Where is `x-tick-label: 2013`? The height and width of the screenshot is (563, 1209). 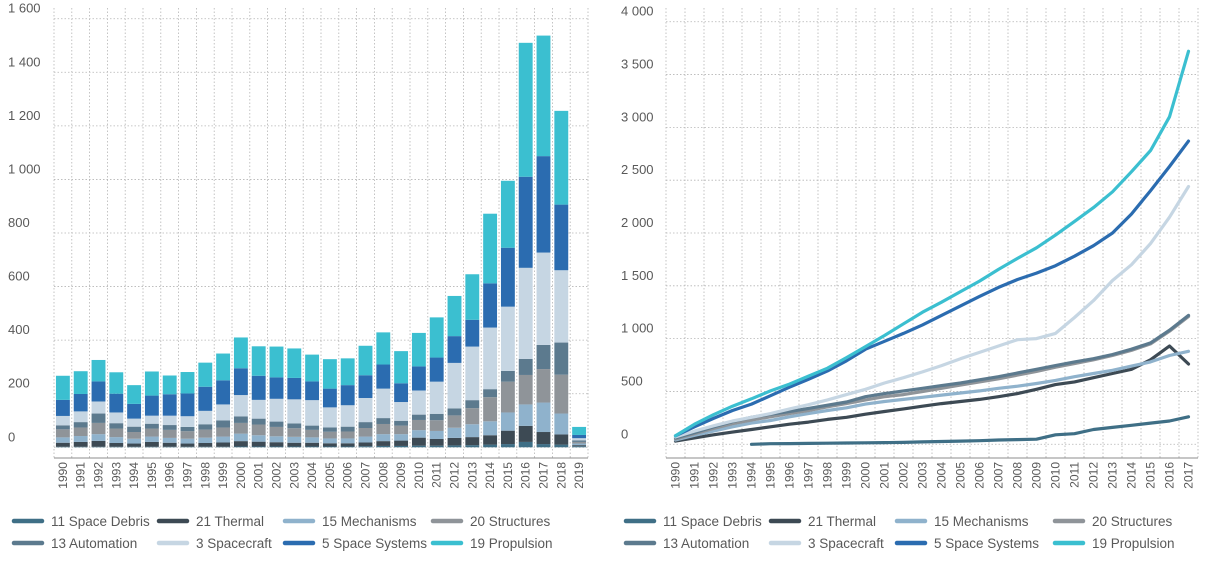
x-tick-label: 2013 is located at coordinates (1113, 475).